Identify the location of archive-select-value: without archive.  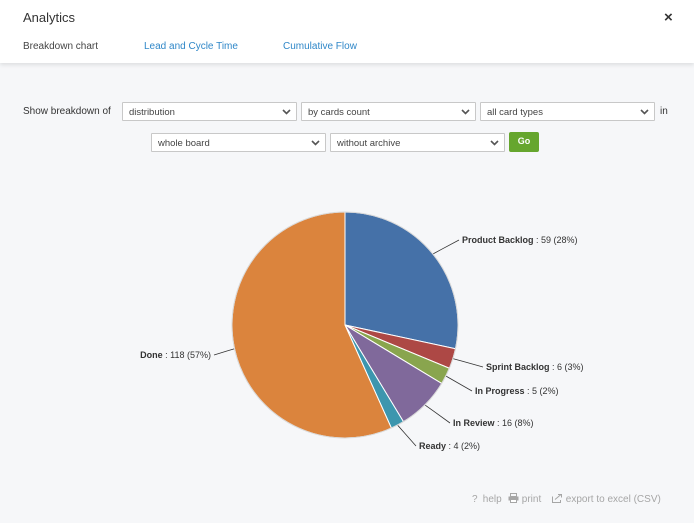
(369, 143).